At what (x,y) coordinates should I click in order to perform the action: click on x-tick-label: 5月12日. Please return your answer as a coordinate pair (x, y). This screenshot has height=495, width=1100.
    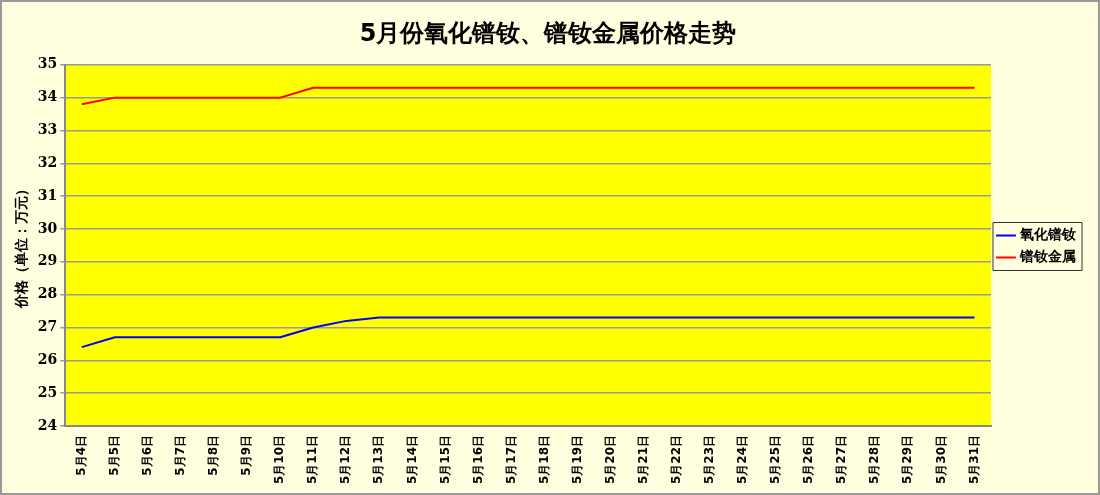
    Looking at the image, I should click on (345, 459).